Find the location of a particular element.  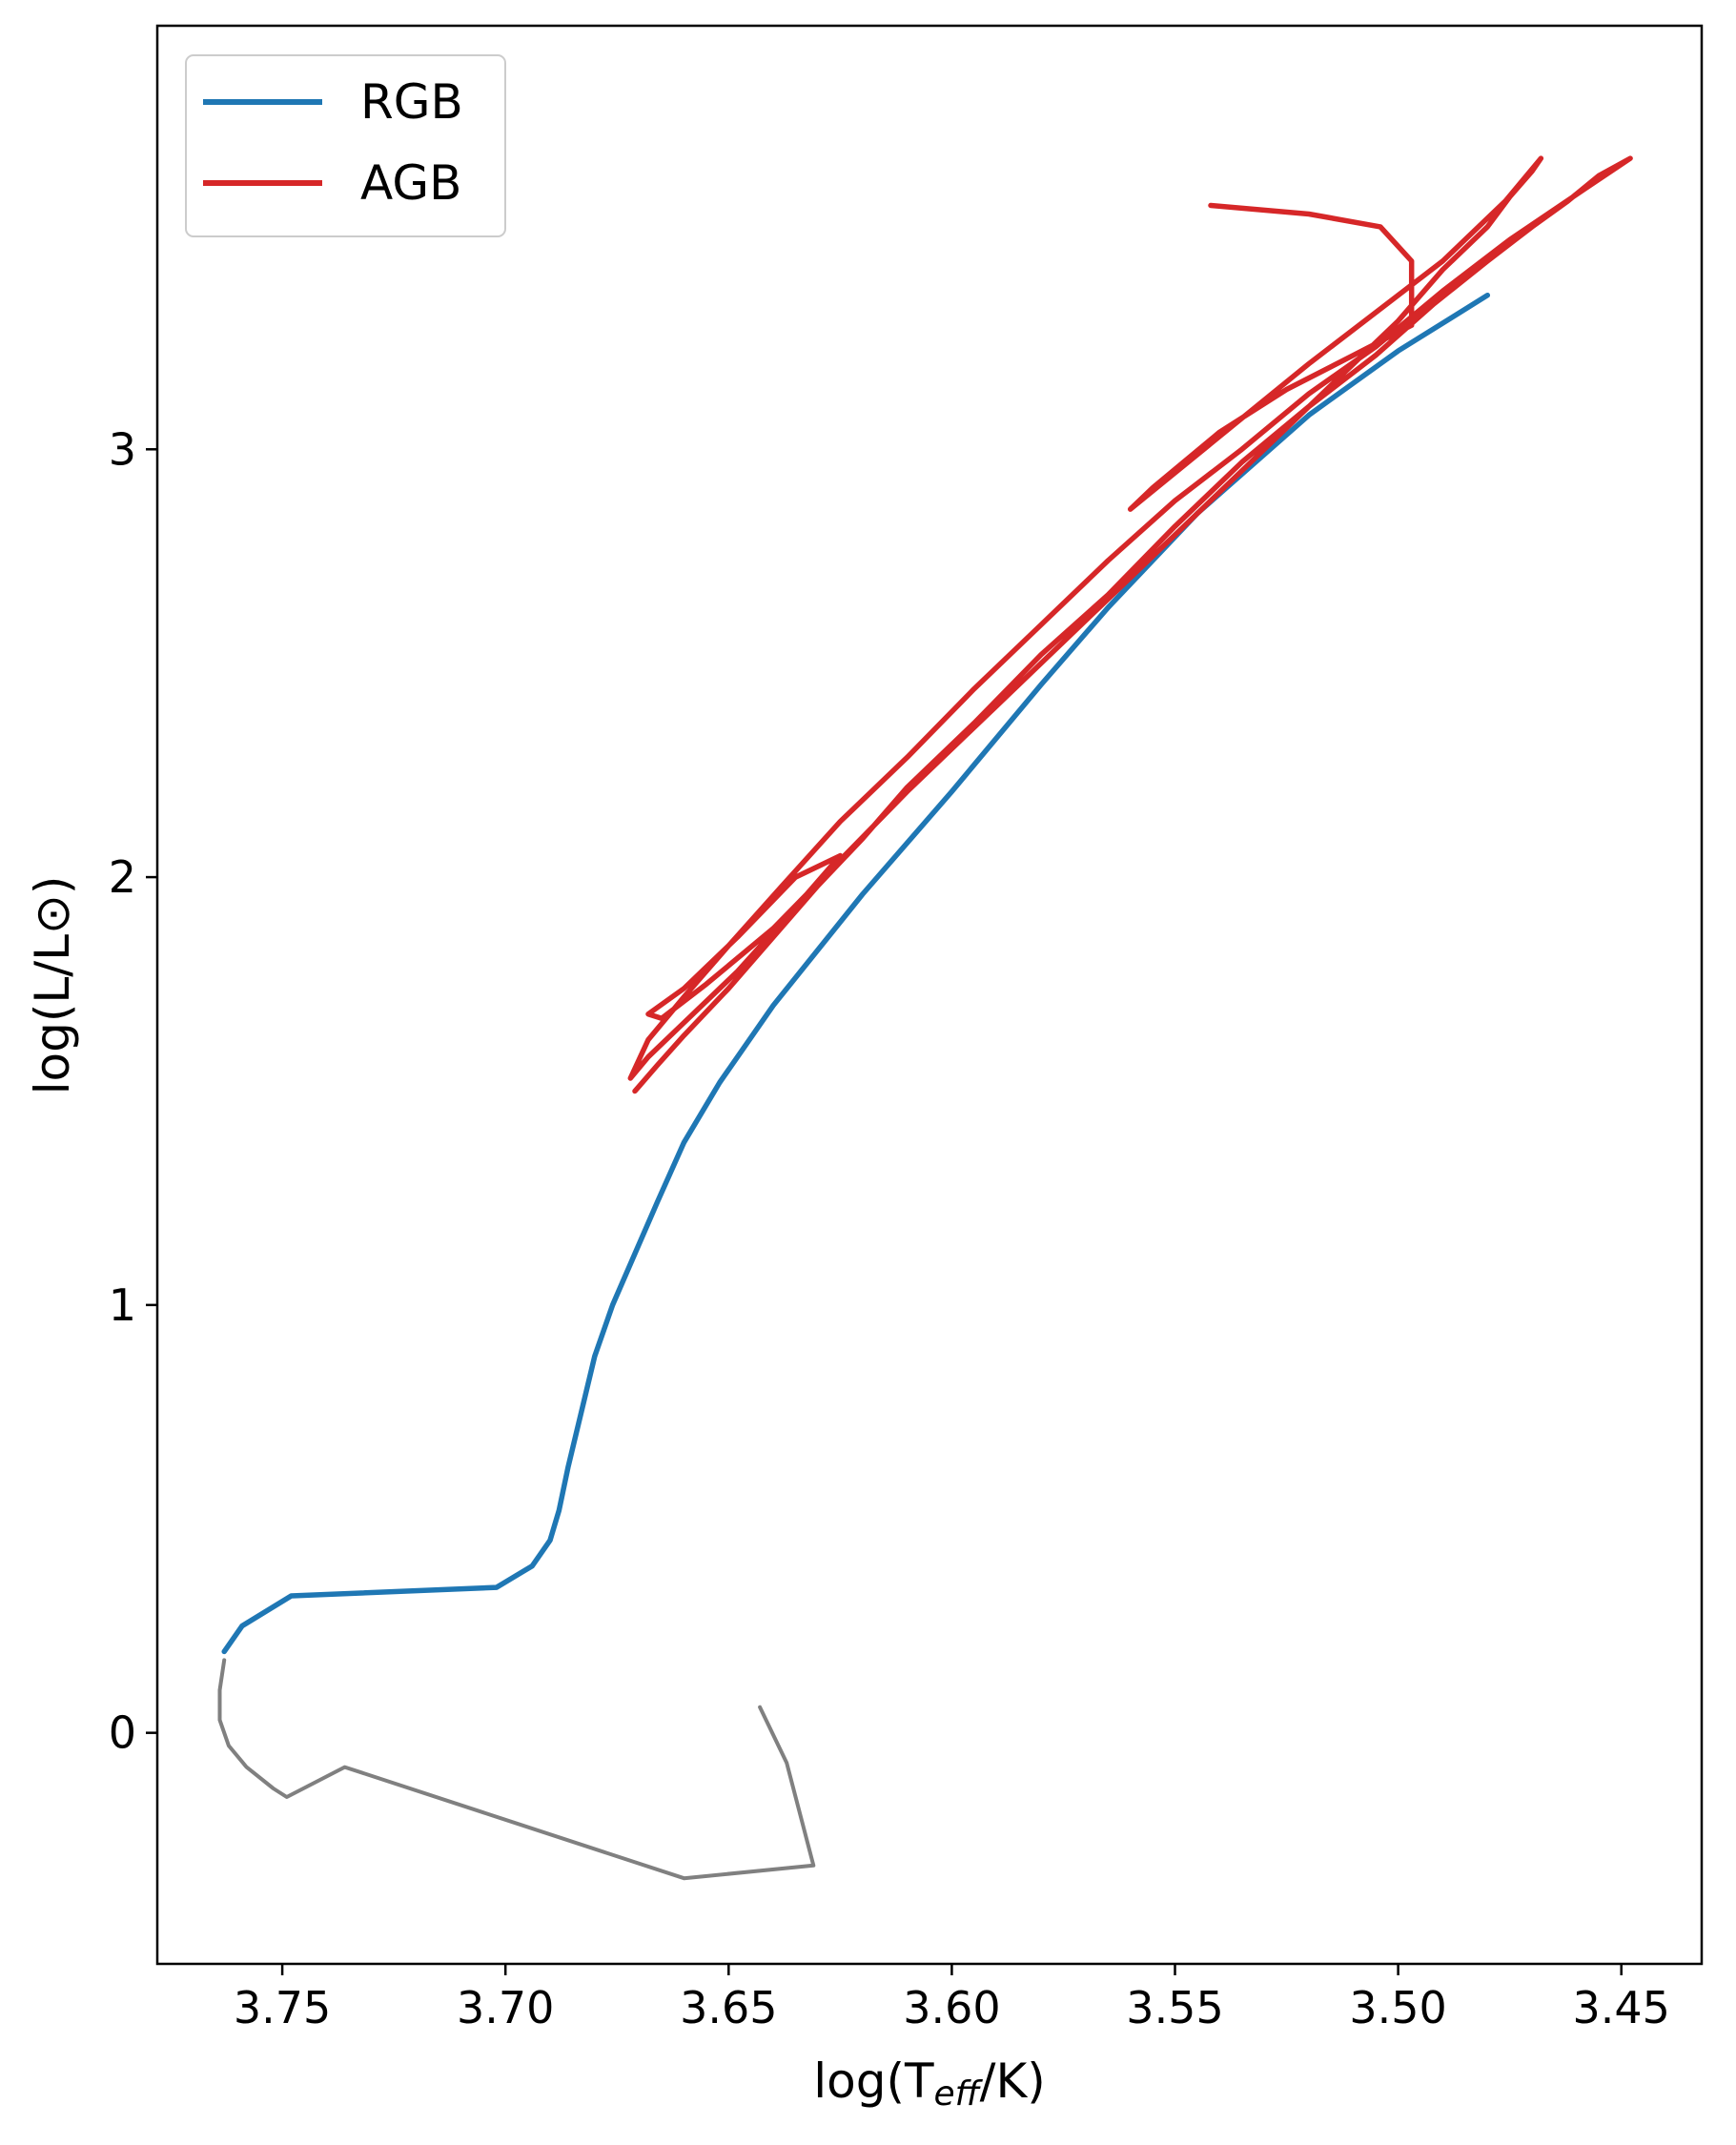

x-tick-label: 3.55 is located at coordinates (1174, 2008).